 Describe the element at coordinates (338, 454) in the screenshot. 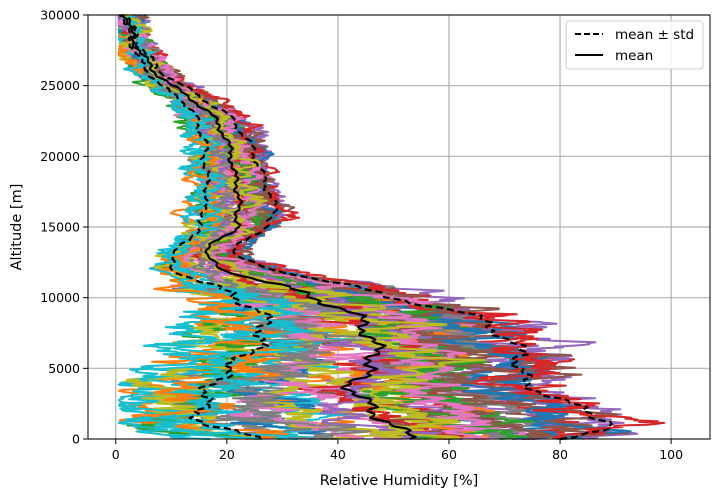

I see `x-tick-label: 40` at that location.